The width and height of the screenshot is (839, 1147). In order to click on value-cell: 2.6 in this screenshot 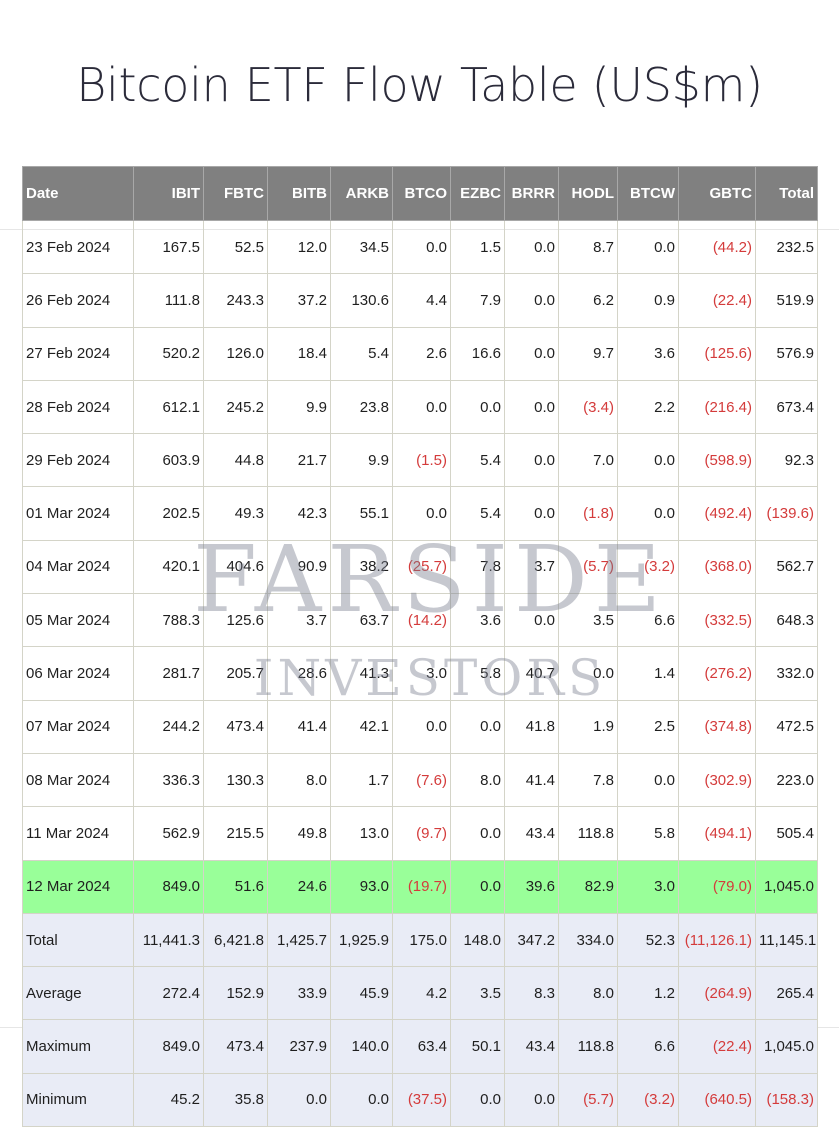, I will do `click(421, 353)`.